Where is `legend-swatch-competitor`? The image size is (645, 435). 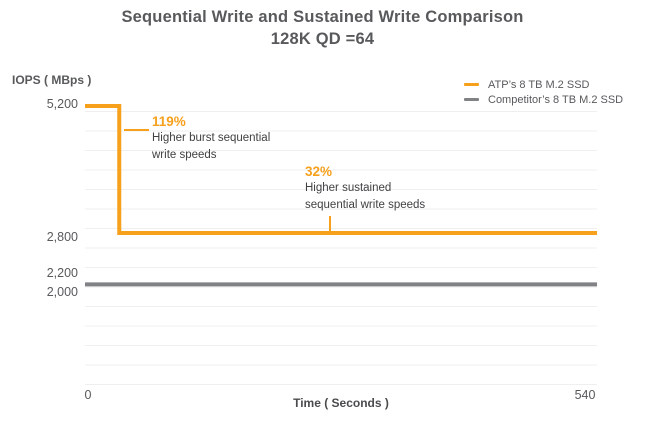 legend-swatch-competitor is located at coordinates (471, 99).